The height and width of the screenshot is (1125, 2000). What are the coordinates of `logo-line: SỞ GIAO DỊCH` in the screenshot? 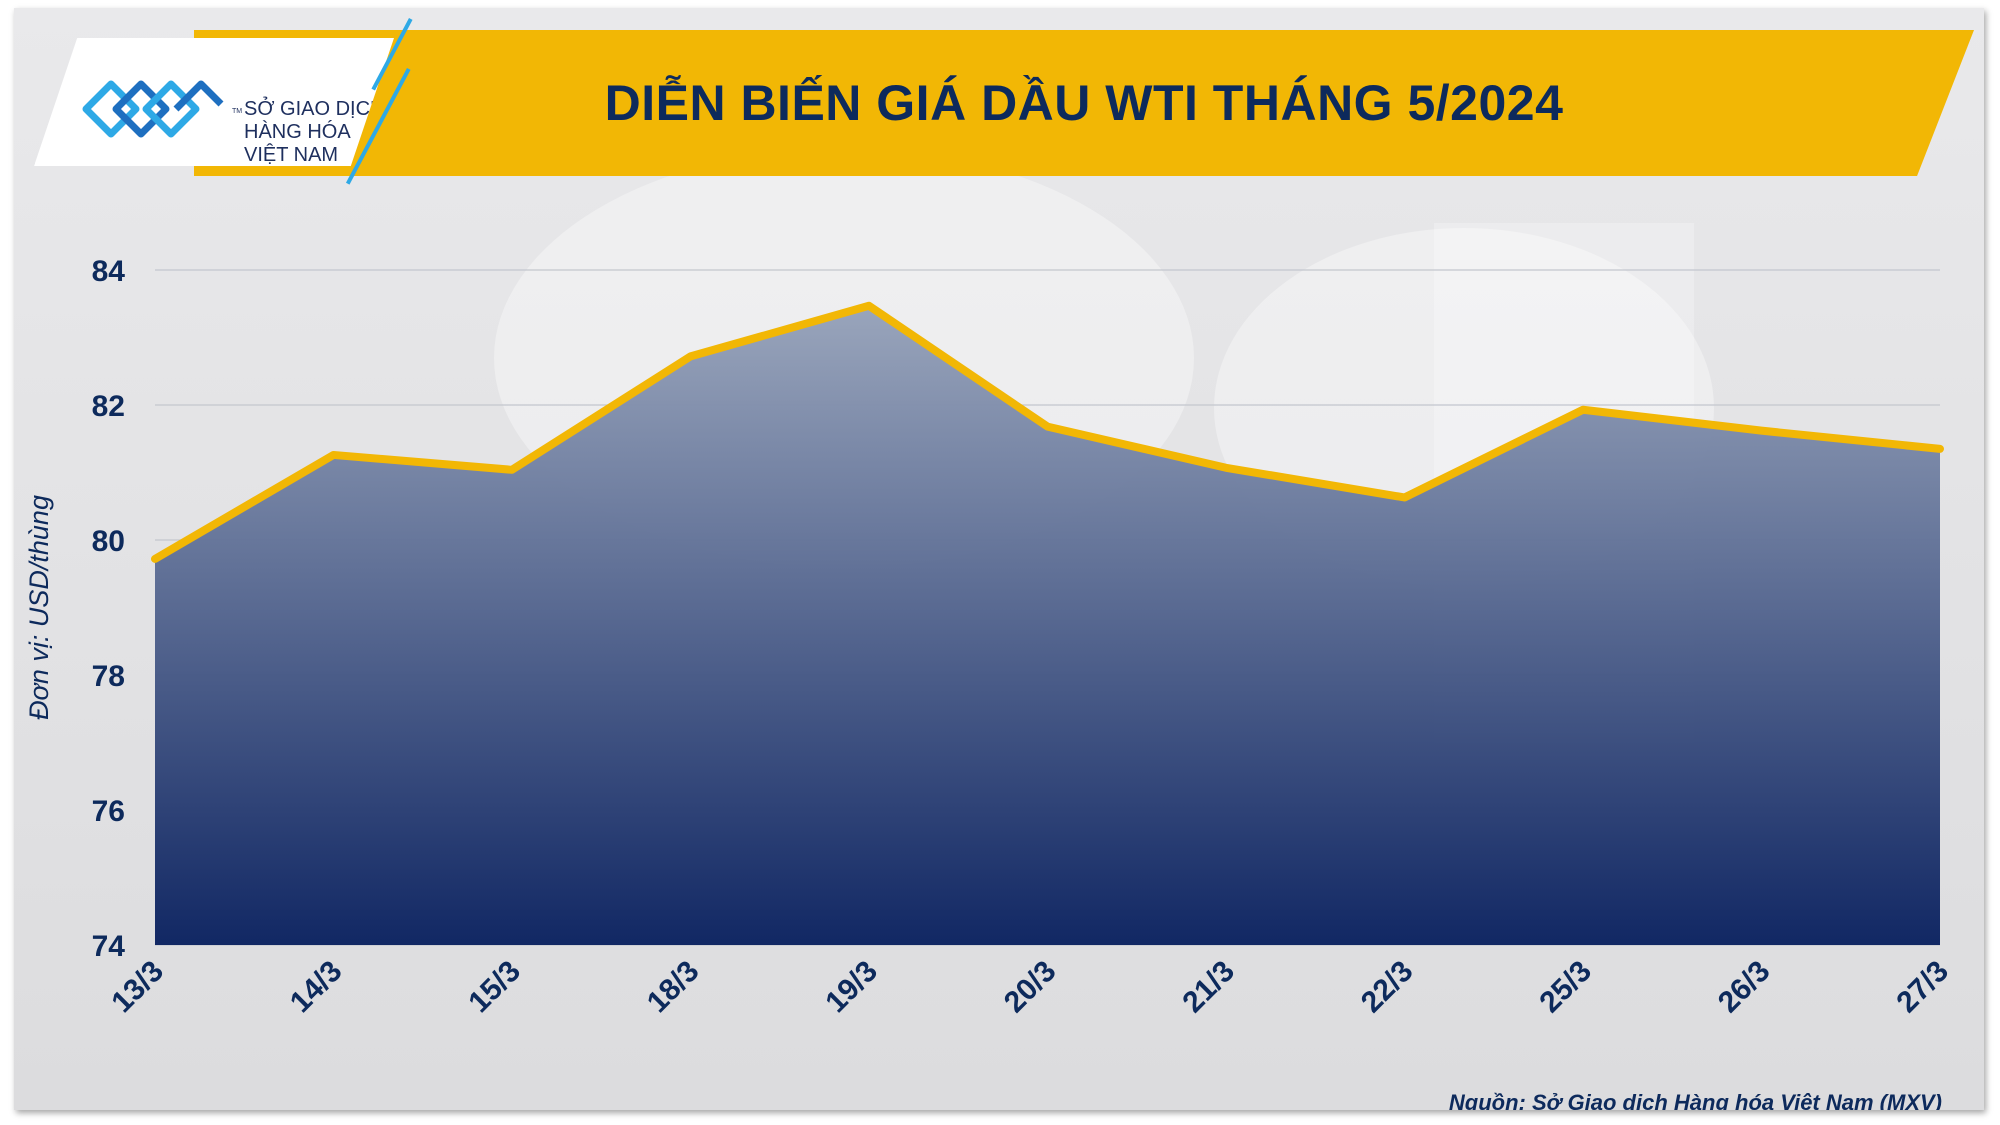 It's located at (314, 109).